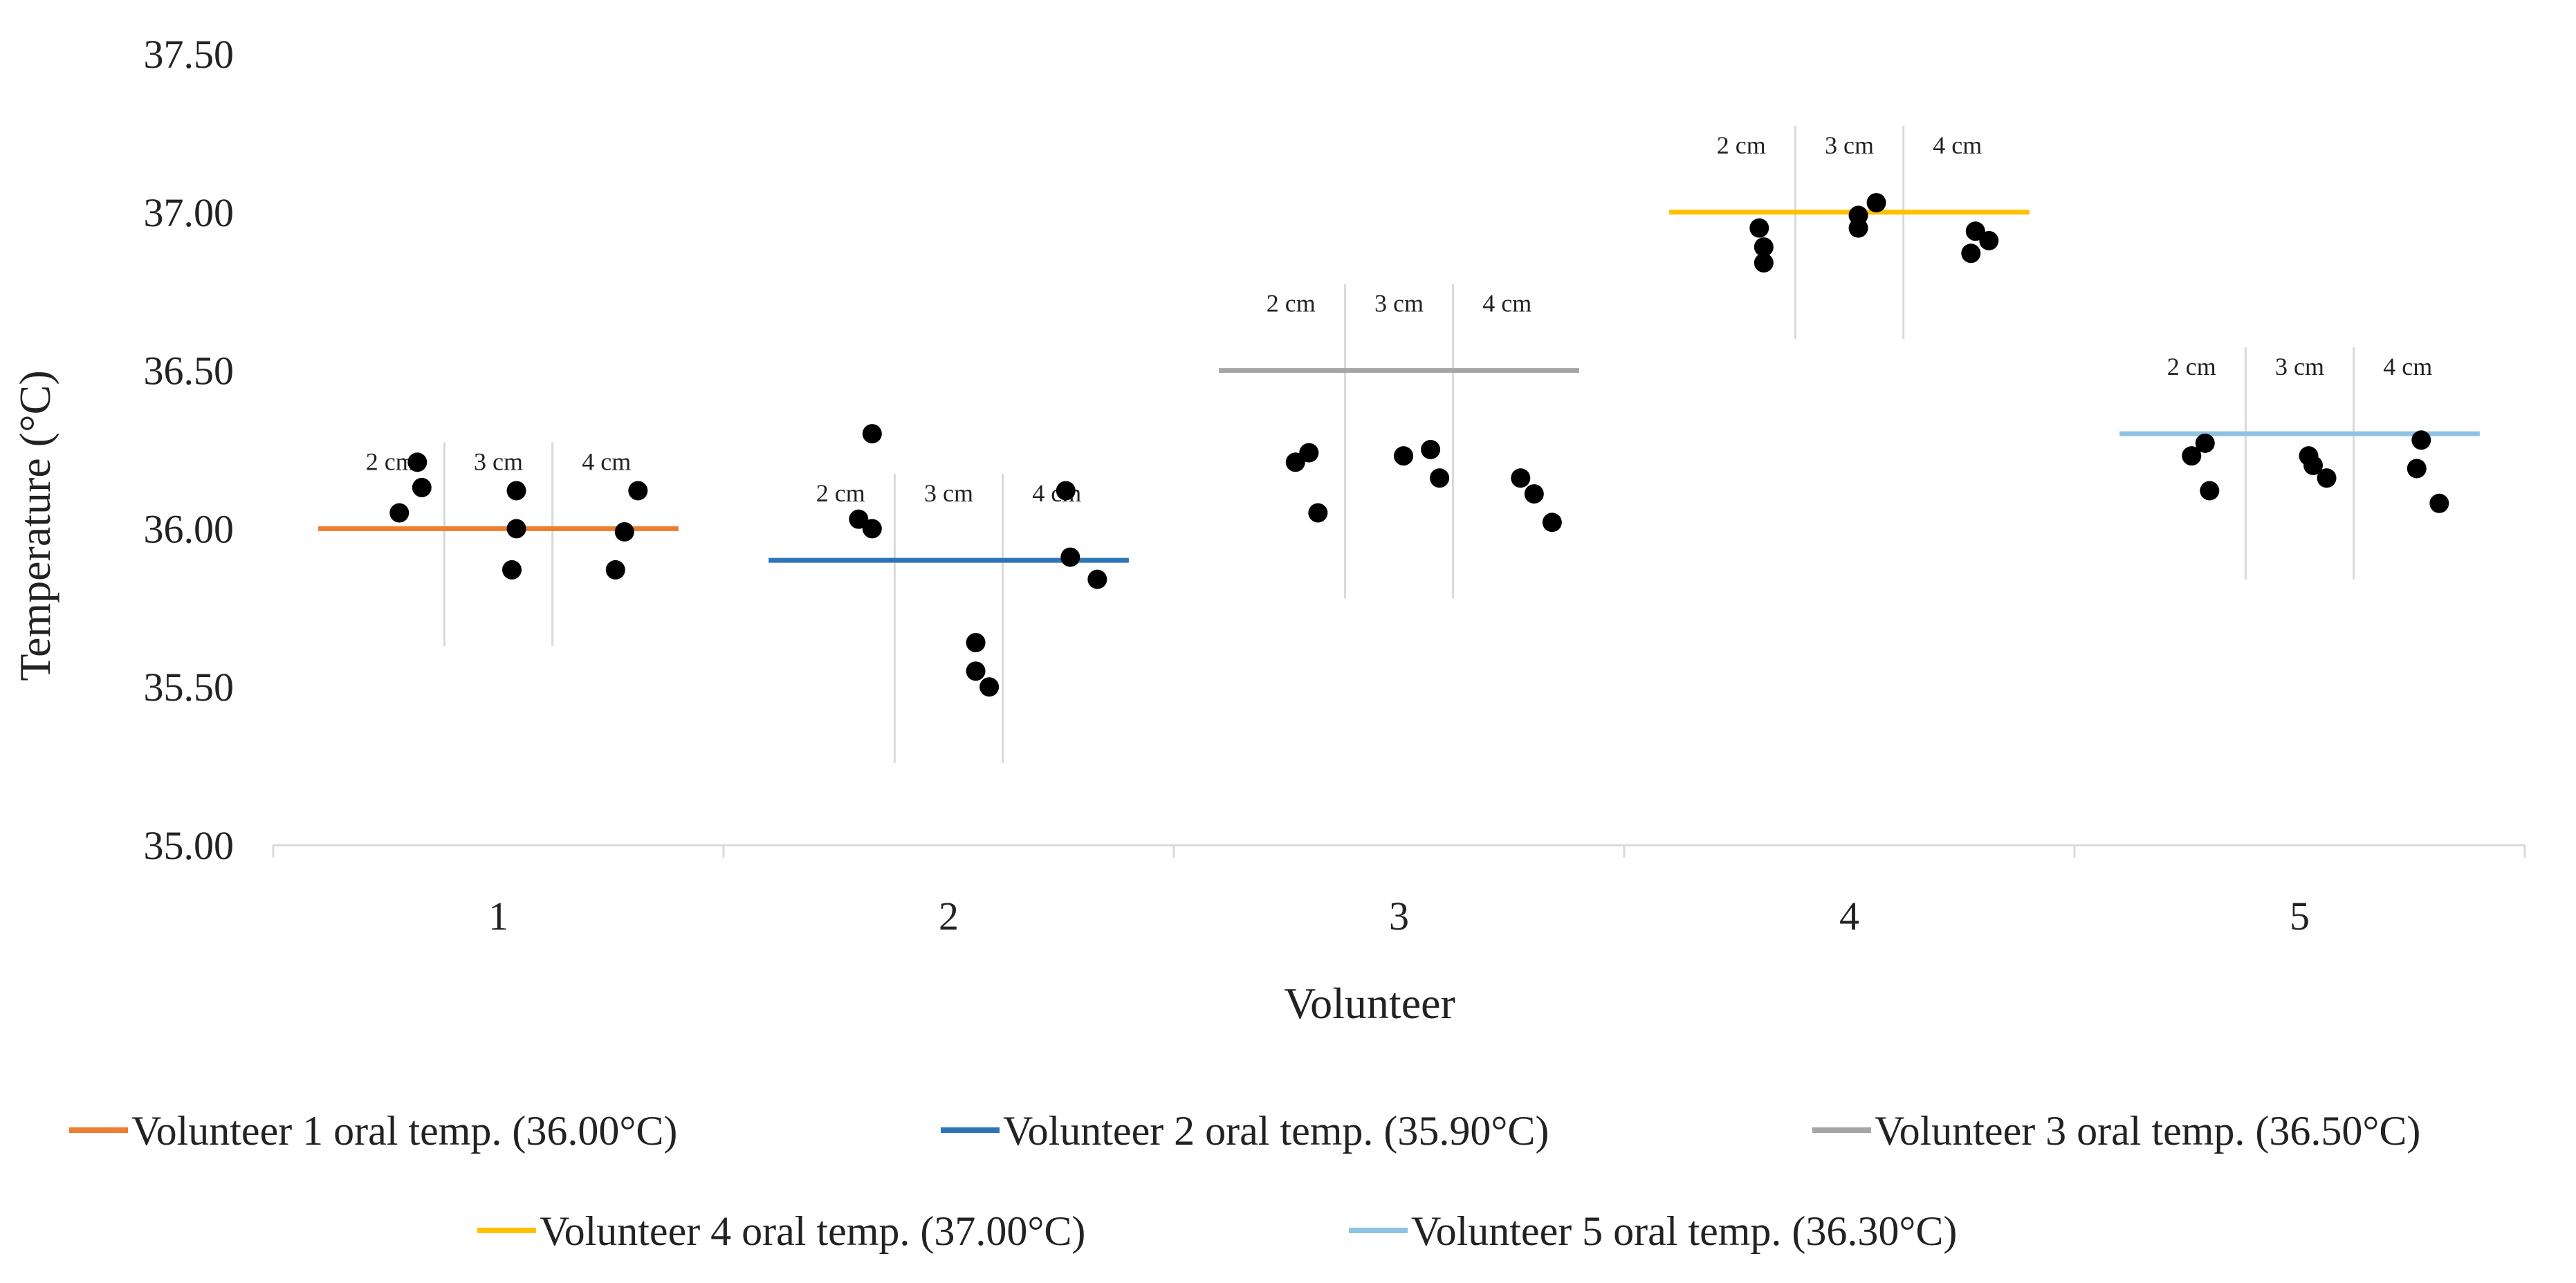 This screenshot has width=2576, height=1283. What do you see at coordinates (189, 371) in the screenshot?
I see `y-tick-label: 36.50` at bounding box center [189, 371].